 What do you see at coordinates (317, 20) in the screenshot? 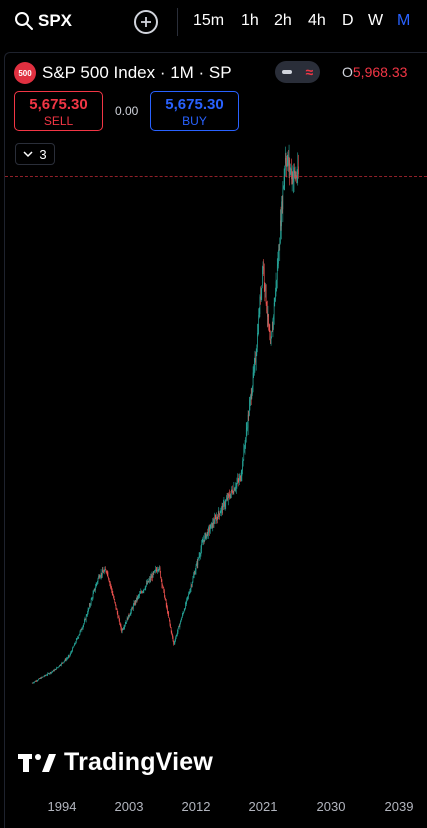
I see `timeframe-4h: 4h` at bounding box center [317, 20].